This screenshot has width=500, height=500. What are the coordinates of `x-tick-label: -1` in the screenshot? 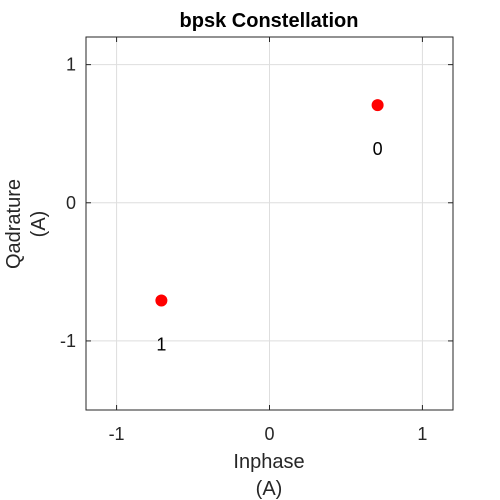 It's located at (117, 434).